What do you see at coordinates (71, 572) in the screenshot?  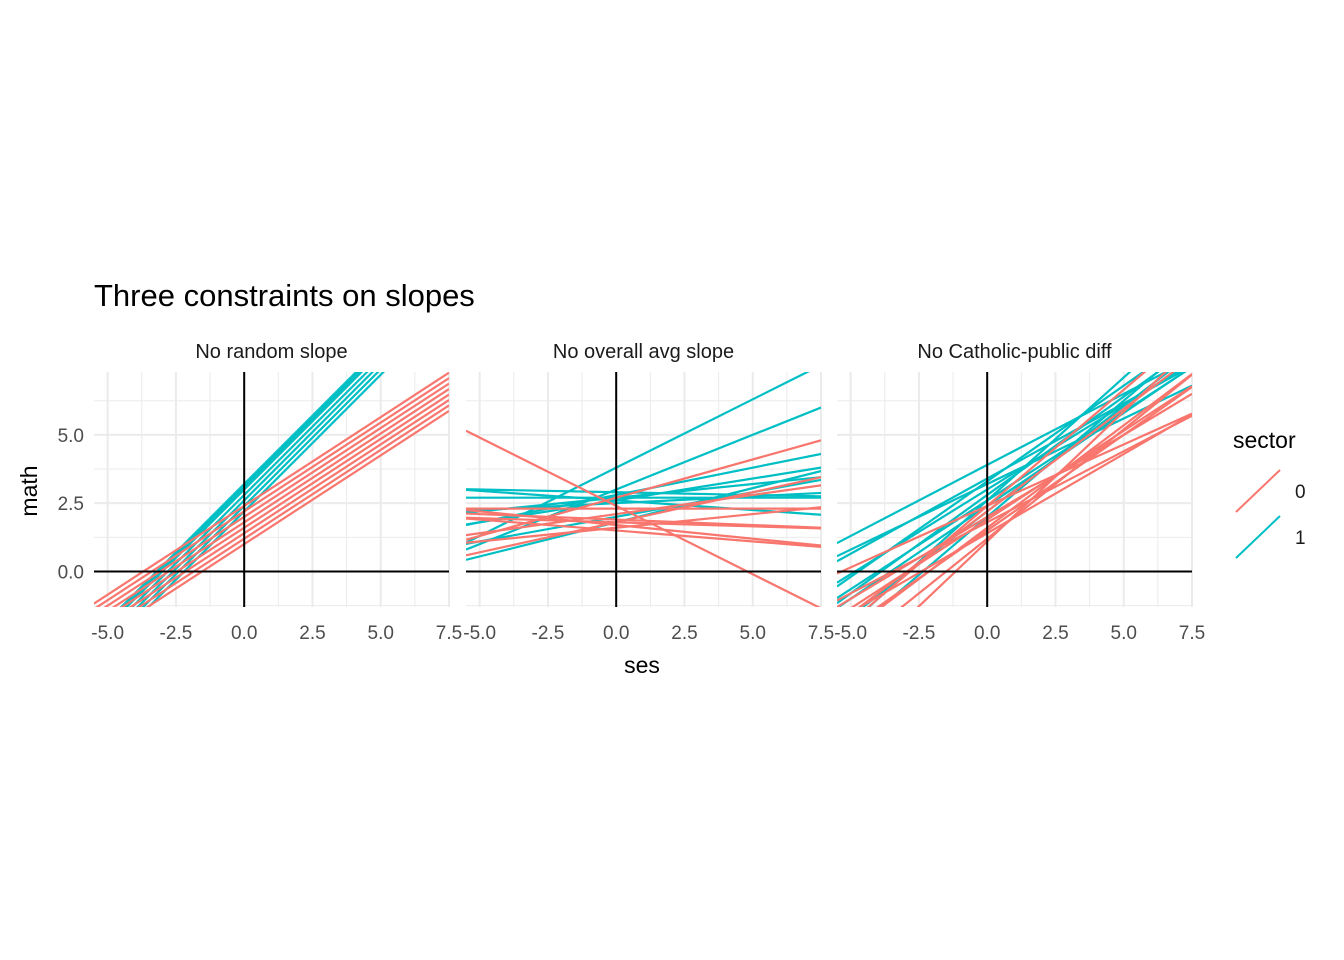 I see `y-tick-label: 0.0` at bounding box center [71, 572].